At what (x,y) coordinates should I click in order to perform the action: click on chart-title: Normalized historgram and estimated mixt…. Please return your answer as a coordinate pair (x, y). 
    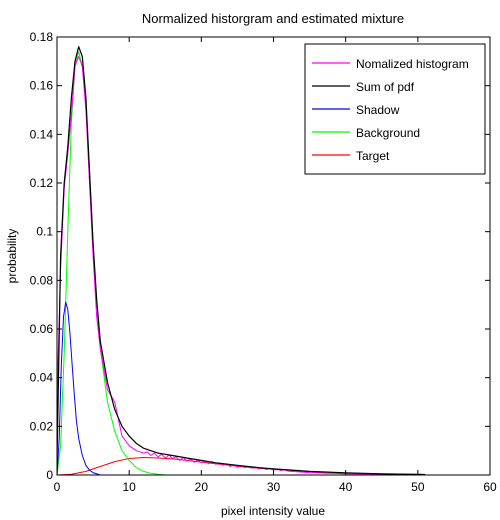
    Looking at the image, I should click on (273, 18).